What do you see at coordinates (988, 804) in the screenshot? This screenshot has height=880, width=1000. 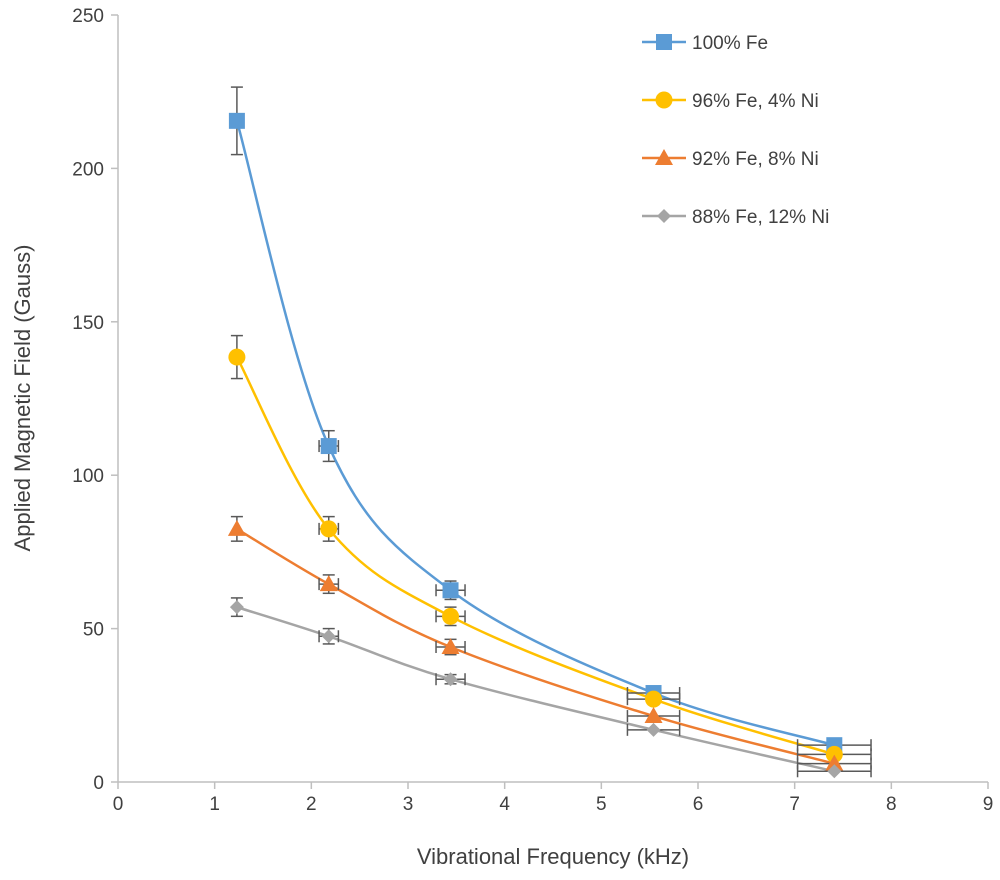 I see `x-tick-label: 9` at bounding box center [988, 804].